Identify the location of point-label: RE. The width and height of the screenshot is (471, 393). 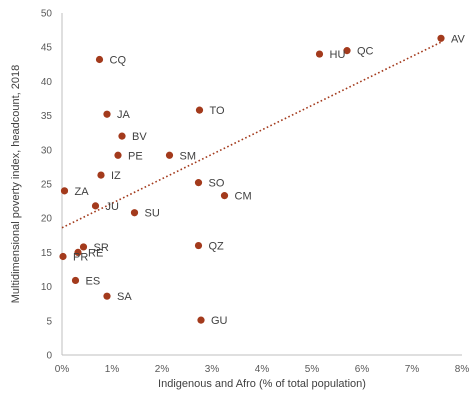
(95, 253).